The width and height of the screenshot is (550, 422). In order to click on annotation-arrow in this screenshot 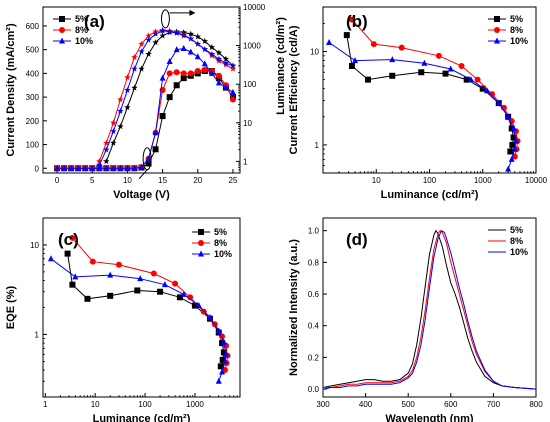, I will do `click(143, 174)`.